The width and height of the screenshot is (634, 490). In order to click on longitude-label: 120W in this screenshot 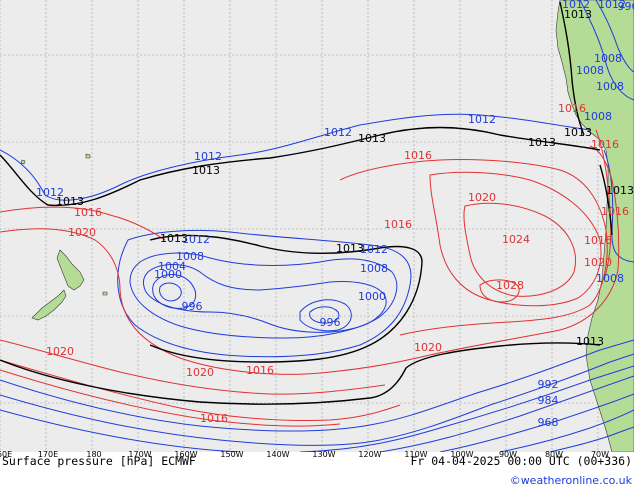, I will do `click(369, 454)`.